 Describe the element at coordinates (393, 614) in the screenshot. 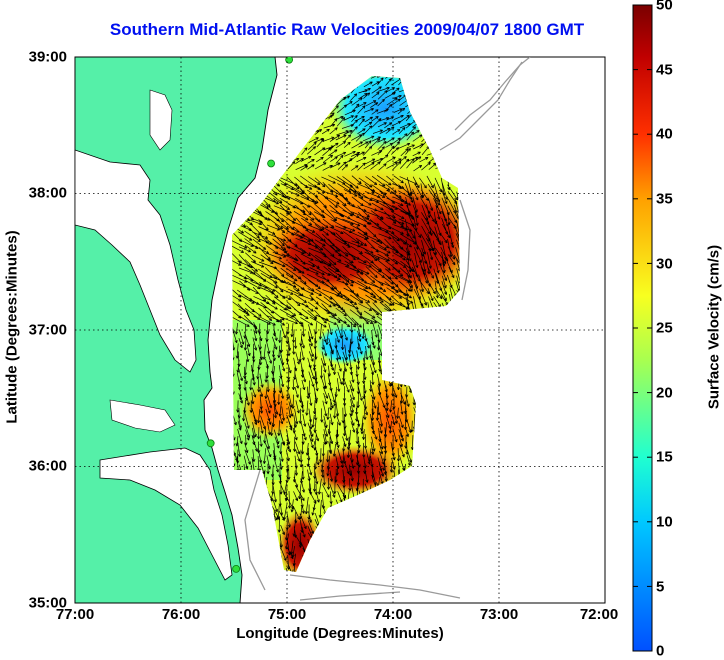

I see `x-tick-label: 74:00` at that location.